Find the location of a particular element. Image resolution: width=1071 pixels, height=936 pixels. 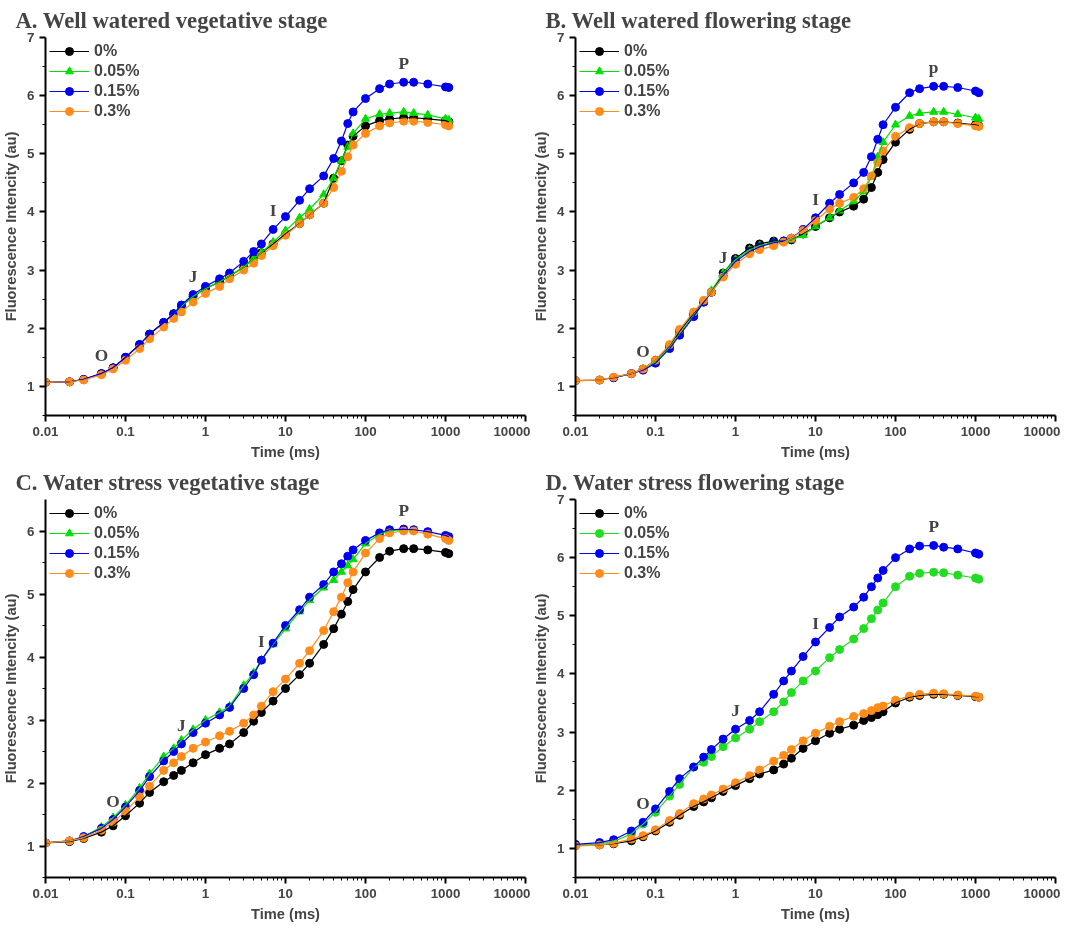

chart-title: B. Well watered flowering stage is located at coordinates (698, 20).